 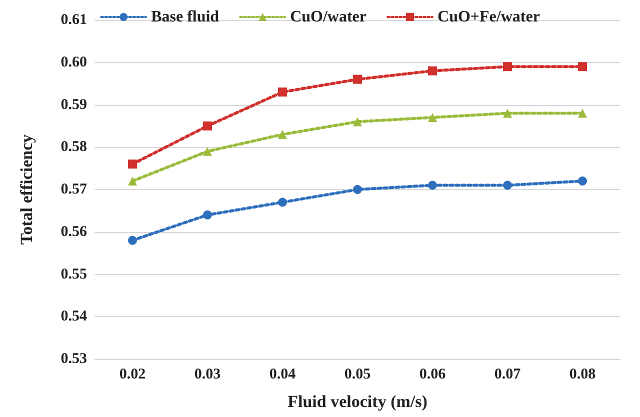 I want to click on y-tick-label: 0.58, so click(x=73, y=147).